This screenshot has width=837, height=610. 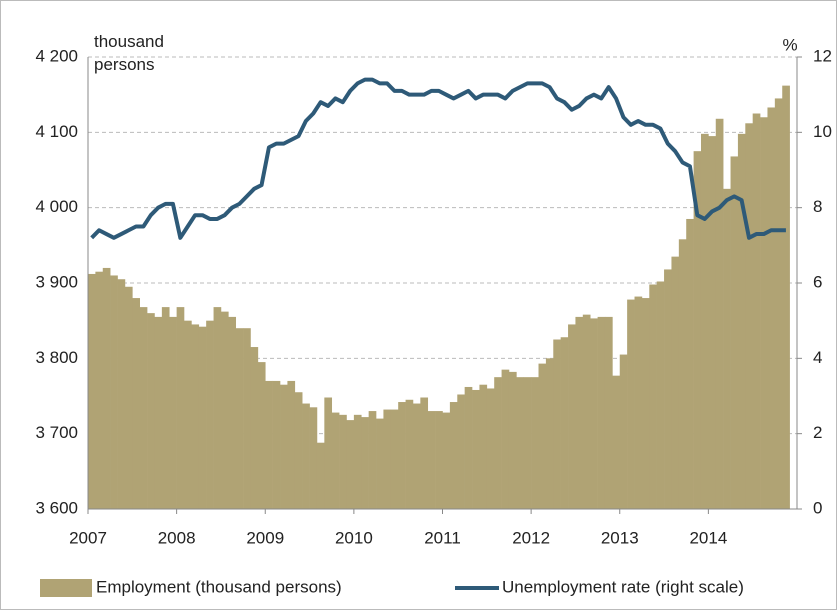 I want to click on y2-tick-label: 12, so click(x=822, y=55).